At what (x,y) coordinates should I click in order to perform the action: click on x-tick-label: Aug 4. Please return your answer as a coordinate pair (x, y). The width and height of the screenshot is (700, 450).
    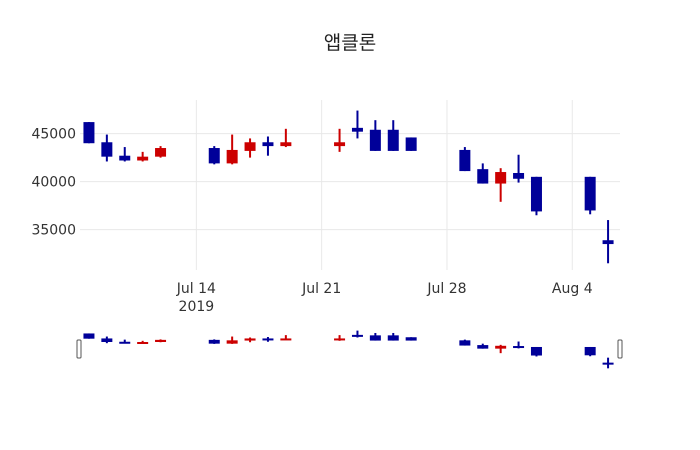
    Looking at the image, I should click on (572, 289).